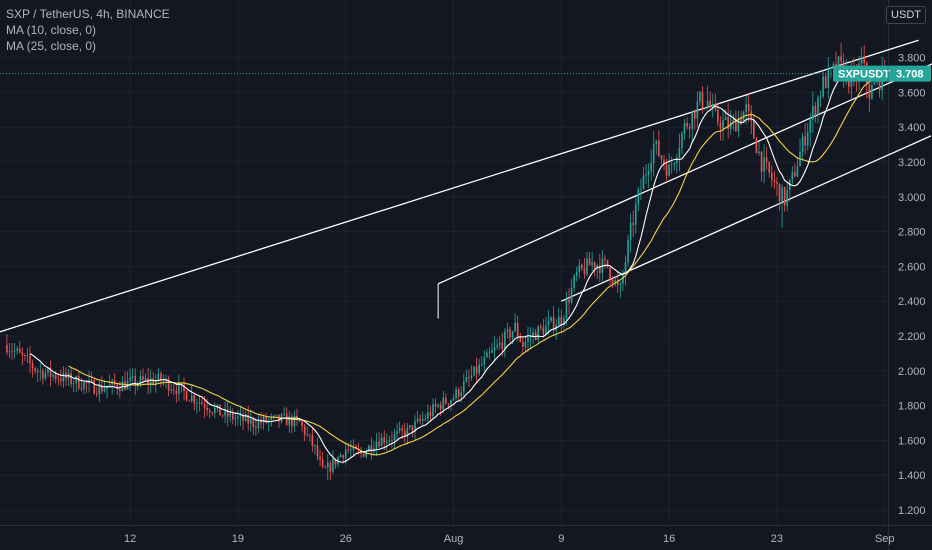  What do you see at coordinates (912, 302) in the screenshot?
I see `price-tick-label: 2.400` at bounding box center [912, 302].